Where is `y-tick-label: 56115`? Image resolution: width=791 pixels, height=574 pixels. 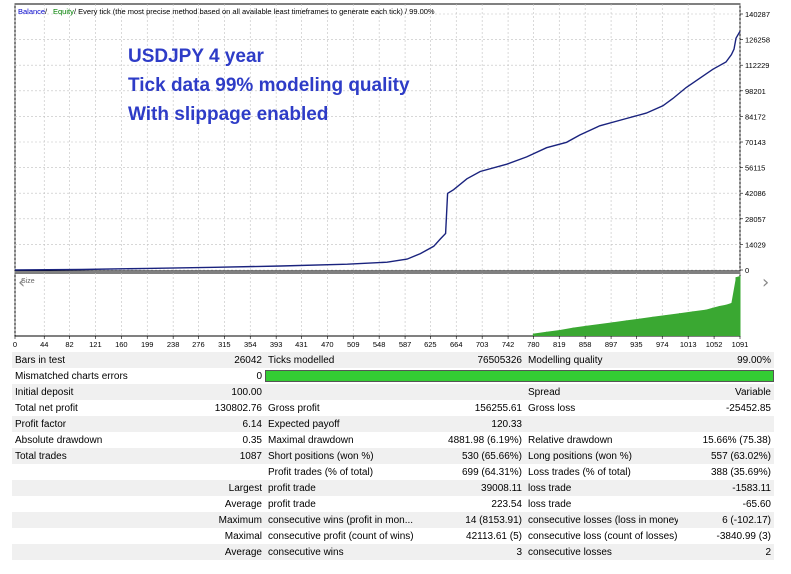
y-tick-label: 56115 is located at coordinates (755, 168).